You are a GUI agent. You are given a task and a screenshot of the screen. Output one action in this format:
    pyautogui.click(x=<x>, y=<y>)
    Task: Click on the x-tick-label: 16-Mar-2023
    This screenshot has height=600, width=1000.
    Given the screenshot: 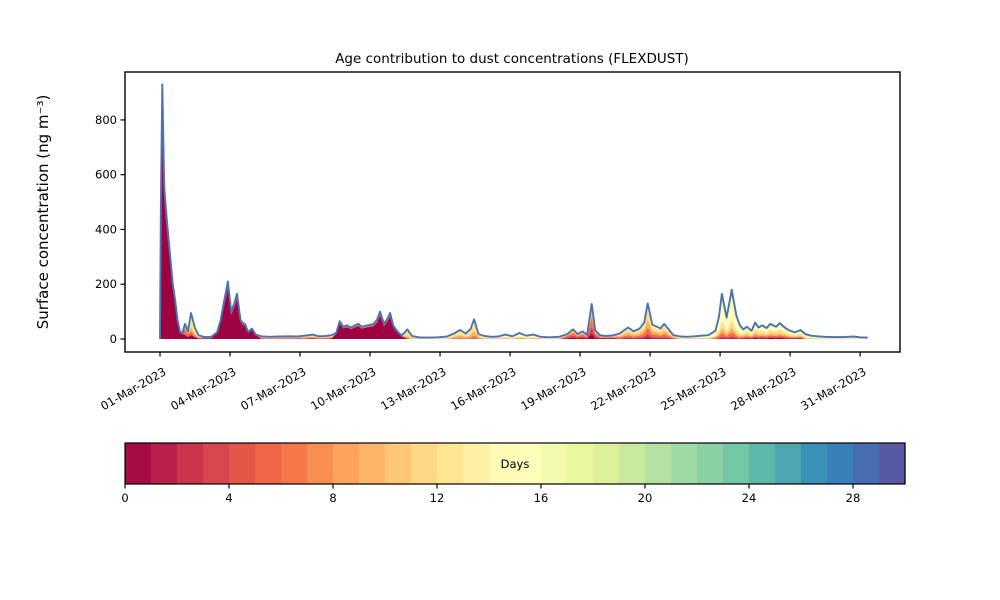 What is the action you would take?
    pyautogui.click(x=483, y=388)
    